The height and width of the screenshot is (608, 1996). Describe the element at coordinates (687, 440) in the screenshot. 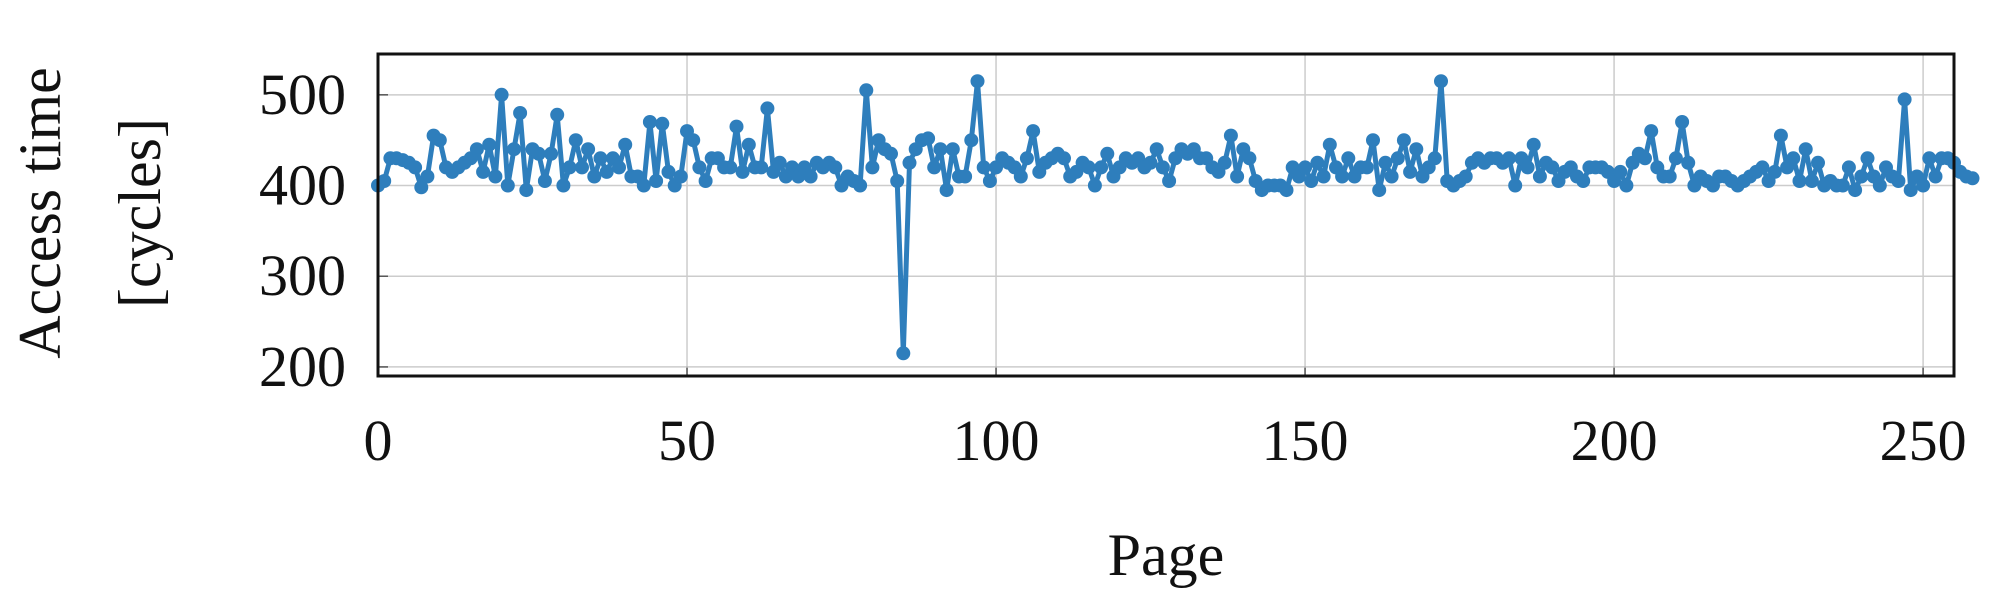

I see `x-tick-label: 50` at that location.